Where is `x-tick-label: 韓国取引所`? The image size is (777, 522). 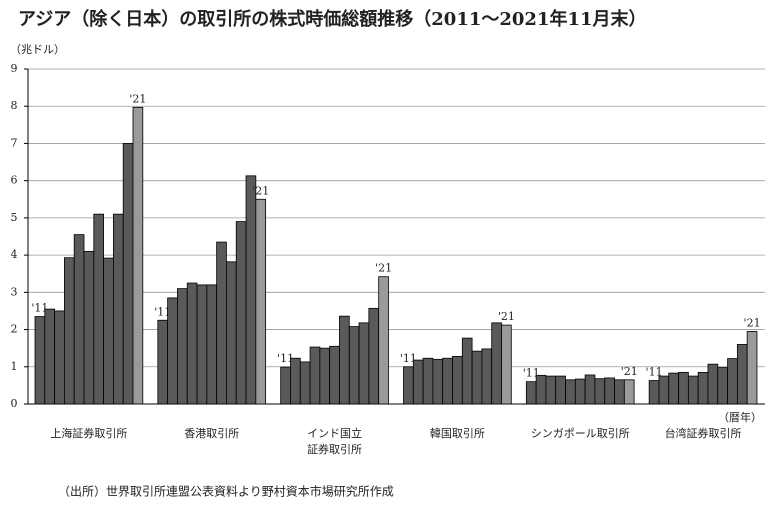 x-tick-label: 韓国取引所 is located at coordinates (457, 433).